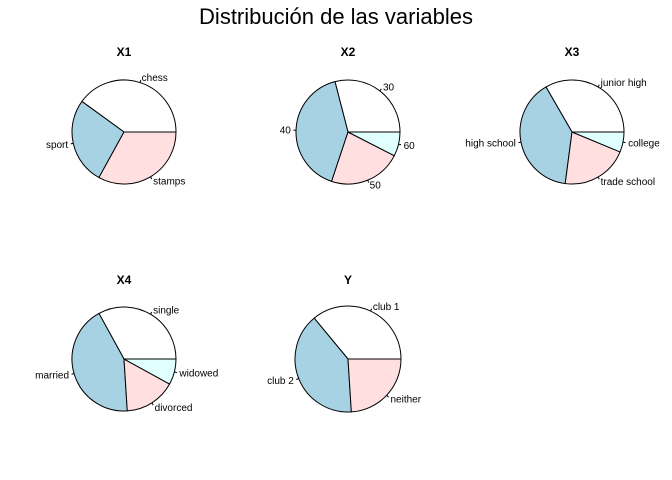 This screenshot has width=672, height=480. What do you see at coordinates (376, 185) in the screenshot?
I see `pie-label-x2-50: 50` at bounding box center [376, 185].